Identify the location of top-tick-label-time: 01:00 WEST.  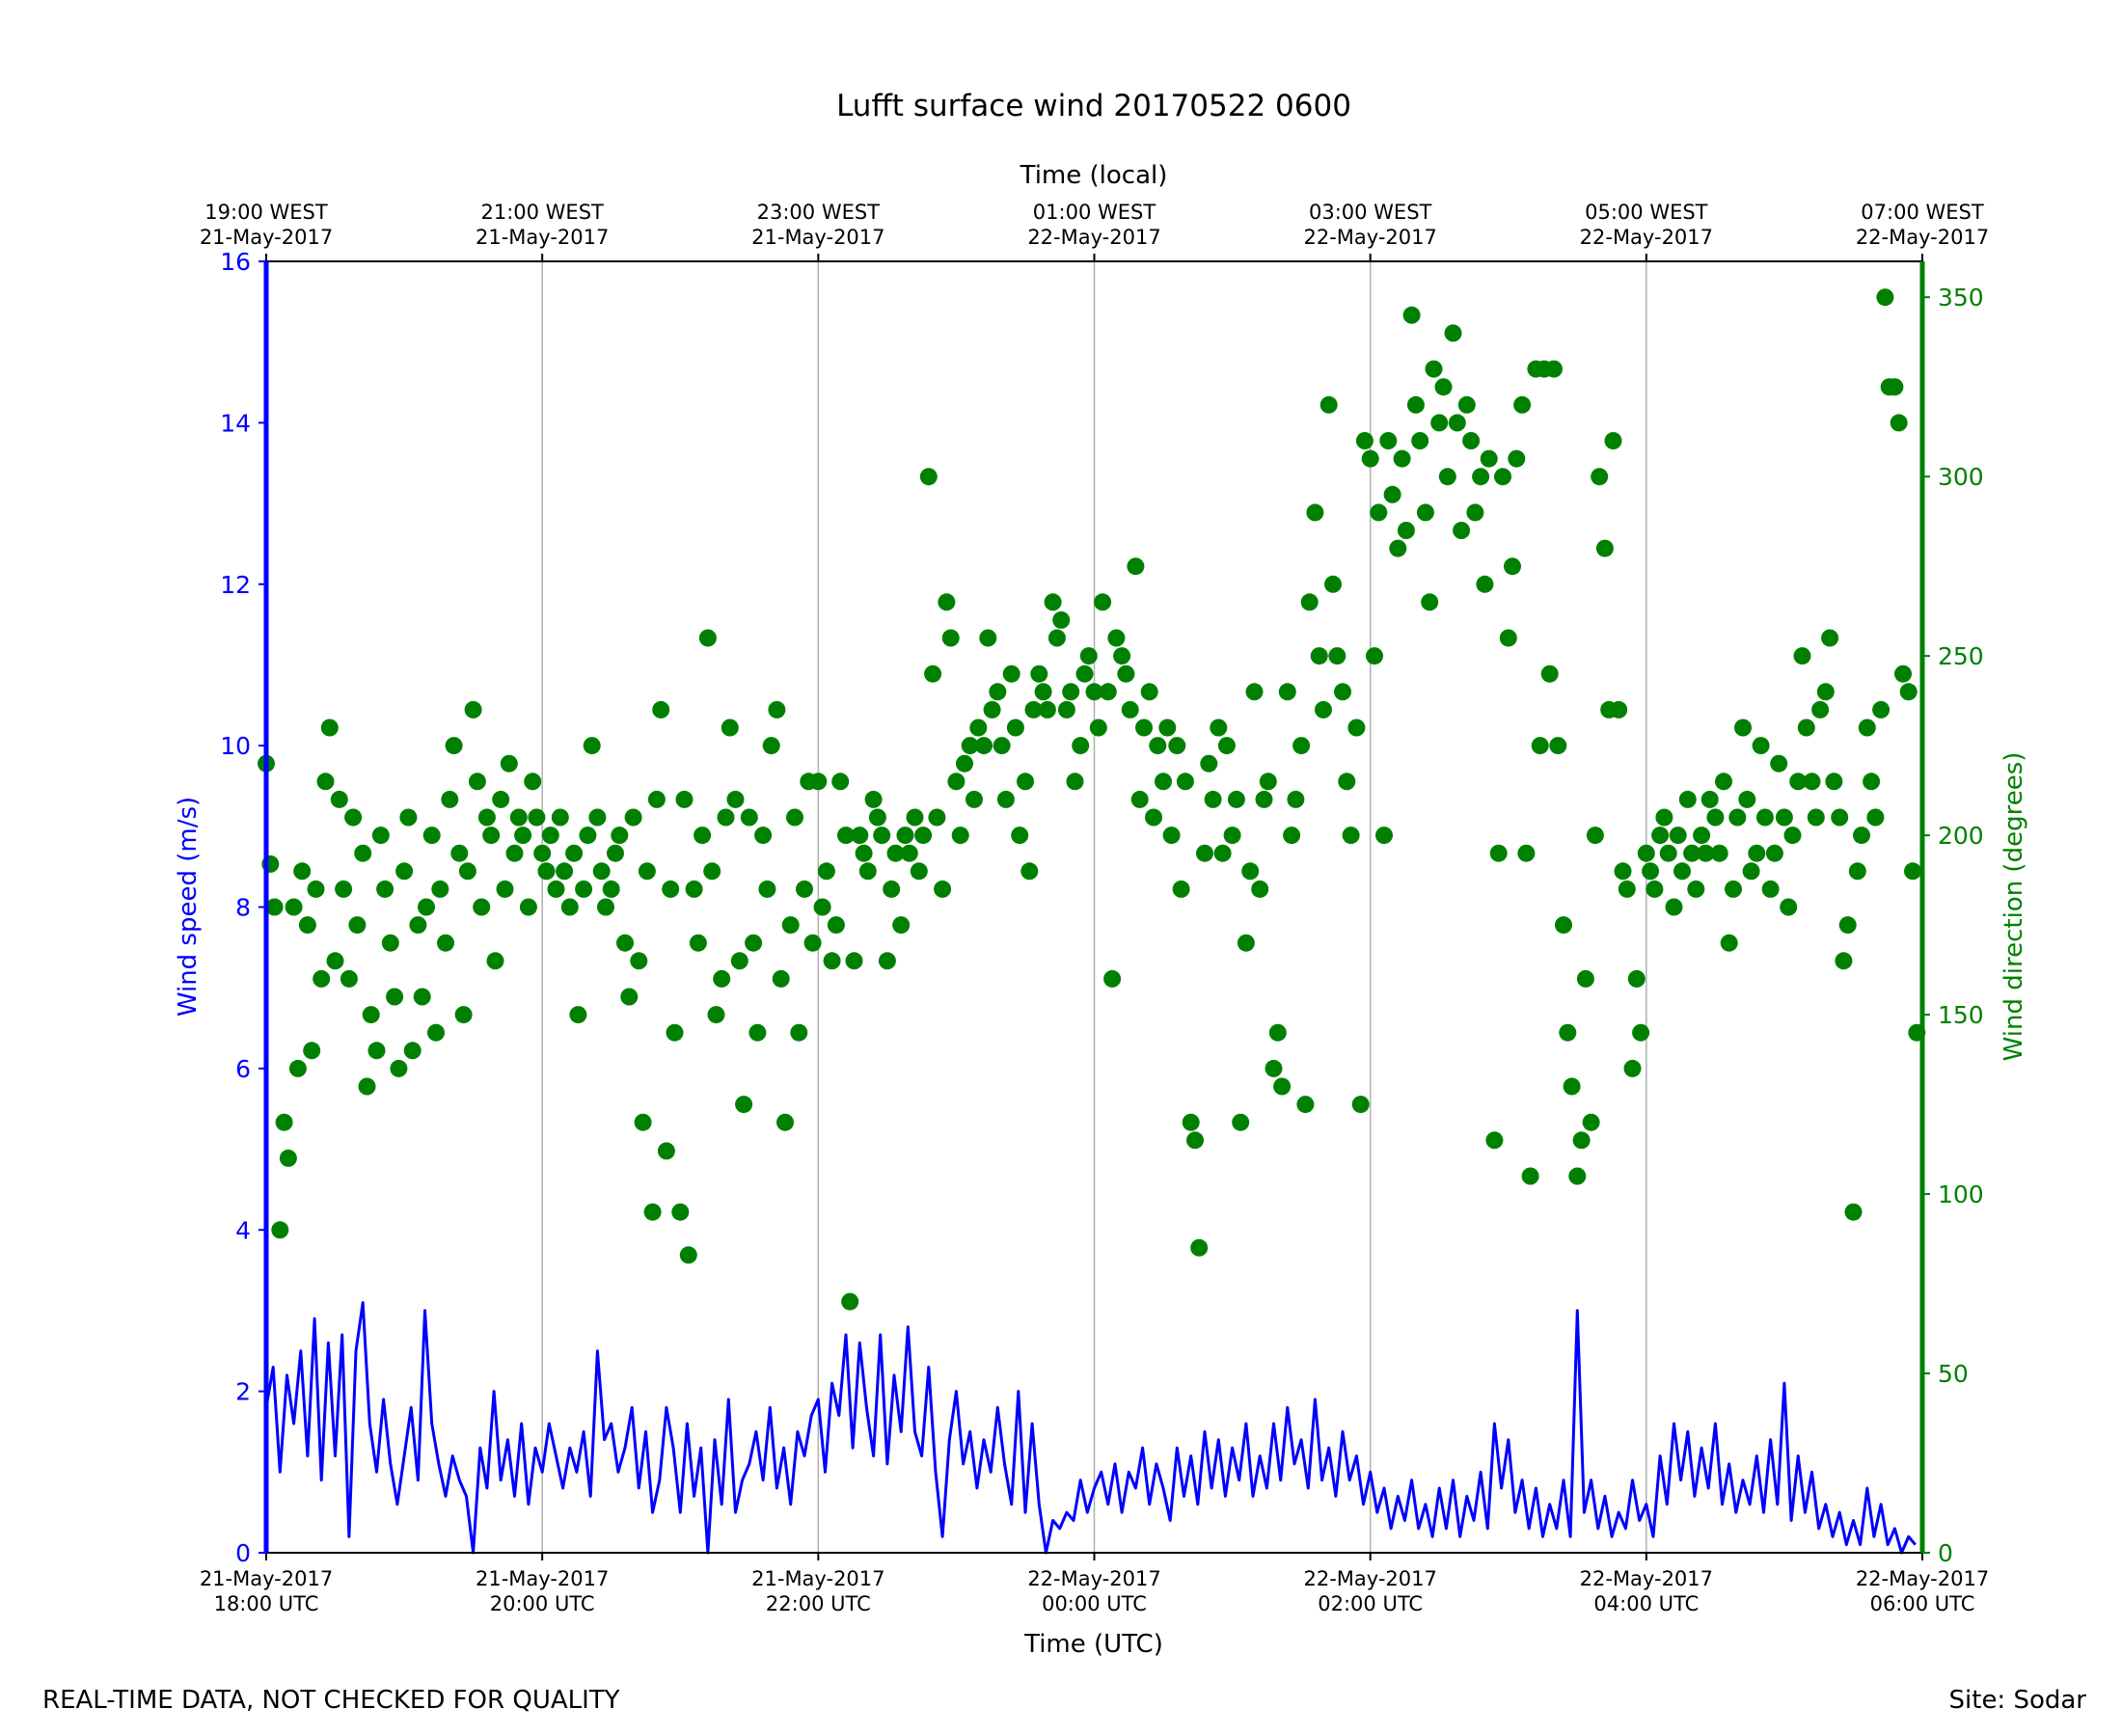
(1095, 212).